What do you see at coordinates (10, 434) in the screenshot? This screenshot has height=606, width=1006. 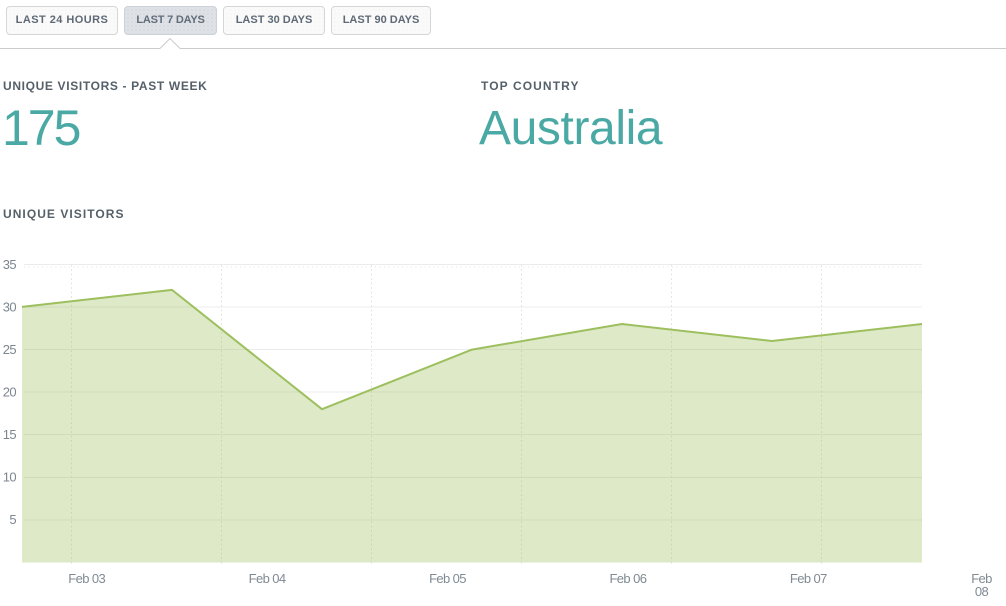 I see `svg-text: 15` at bounding box center [10, 434].